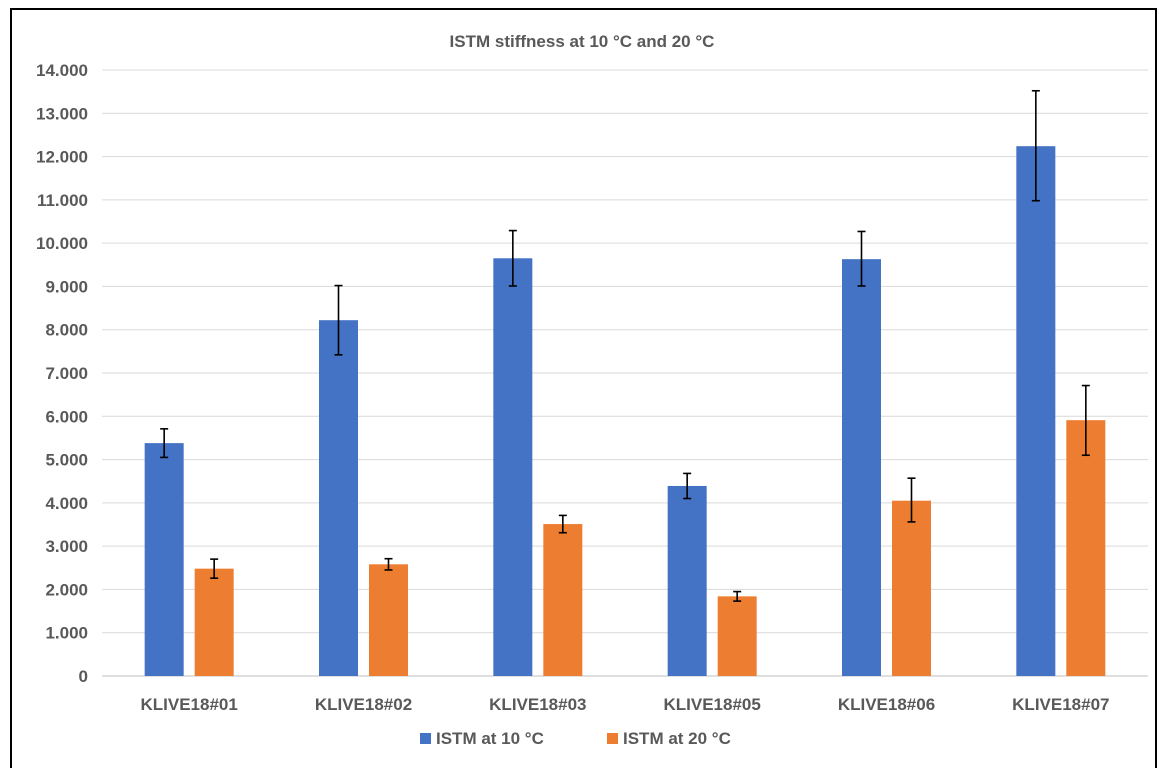  I want to click on x-category-label: KLIVE18#05, so click(711, 704).